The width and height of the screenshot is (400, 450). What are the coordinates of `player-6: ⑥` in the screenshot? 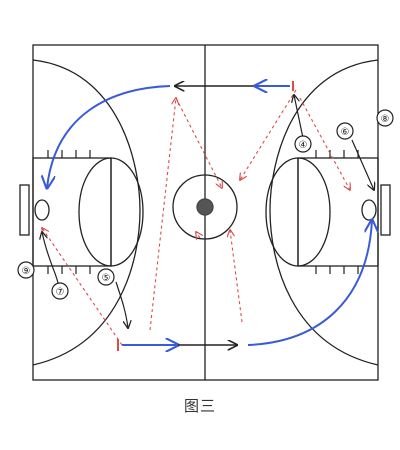 It's located at (345, 131).